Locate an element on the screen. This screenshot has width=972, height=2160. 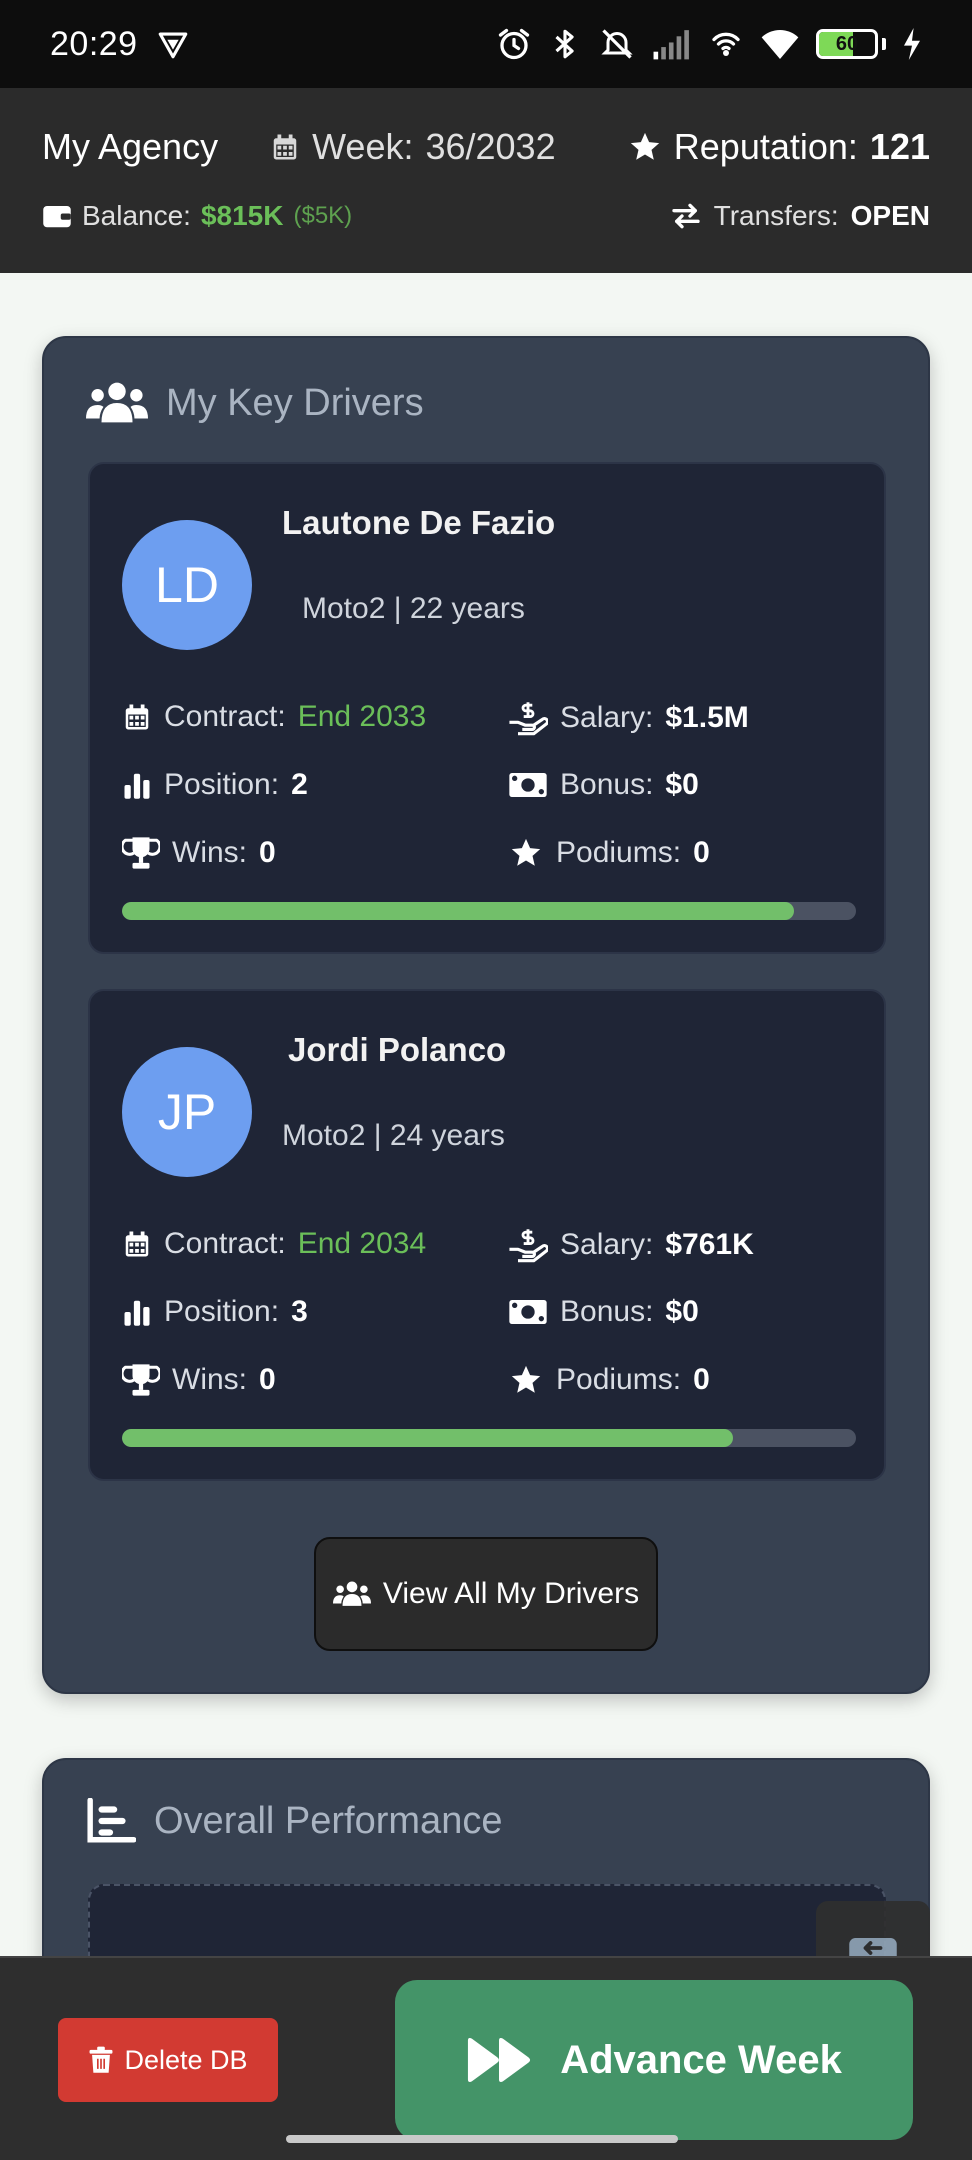
driver-meta: Moto2 | 24 years is located at coordinates (393, 1135).